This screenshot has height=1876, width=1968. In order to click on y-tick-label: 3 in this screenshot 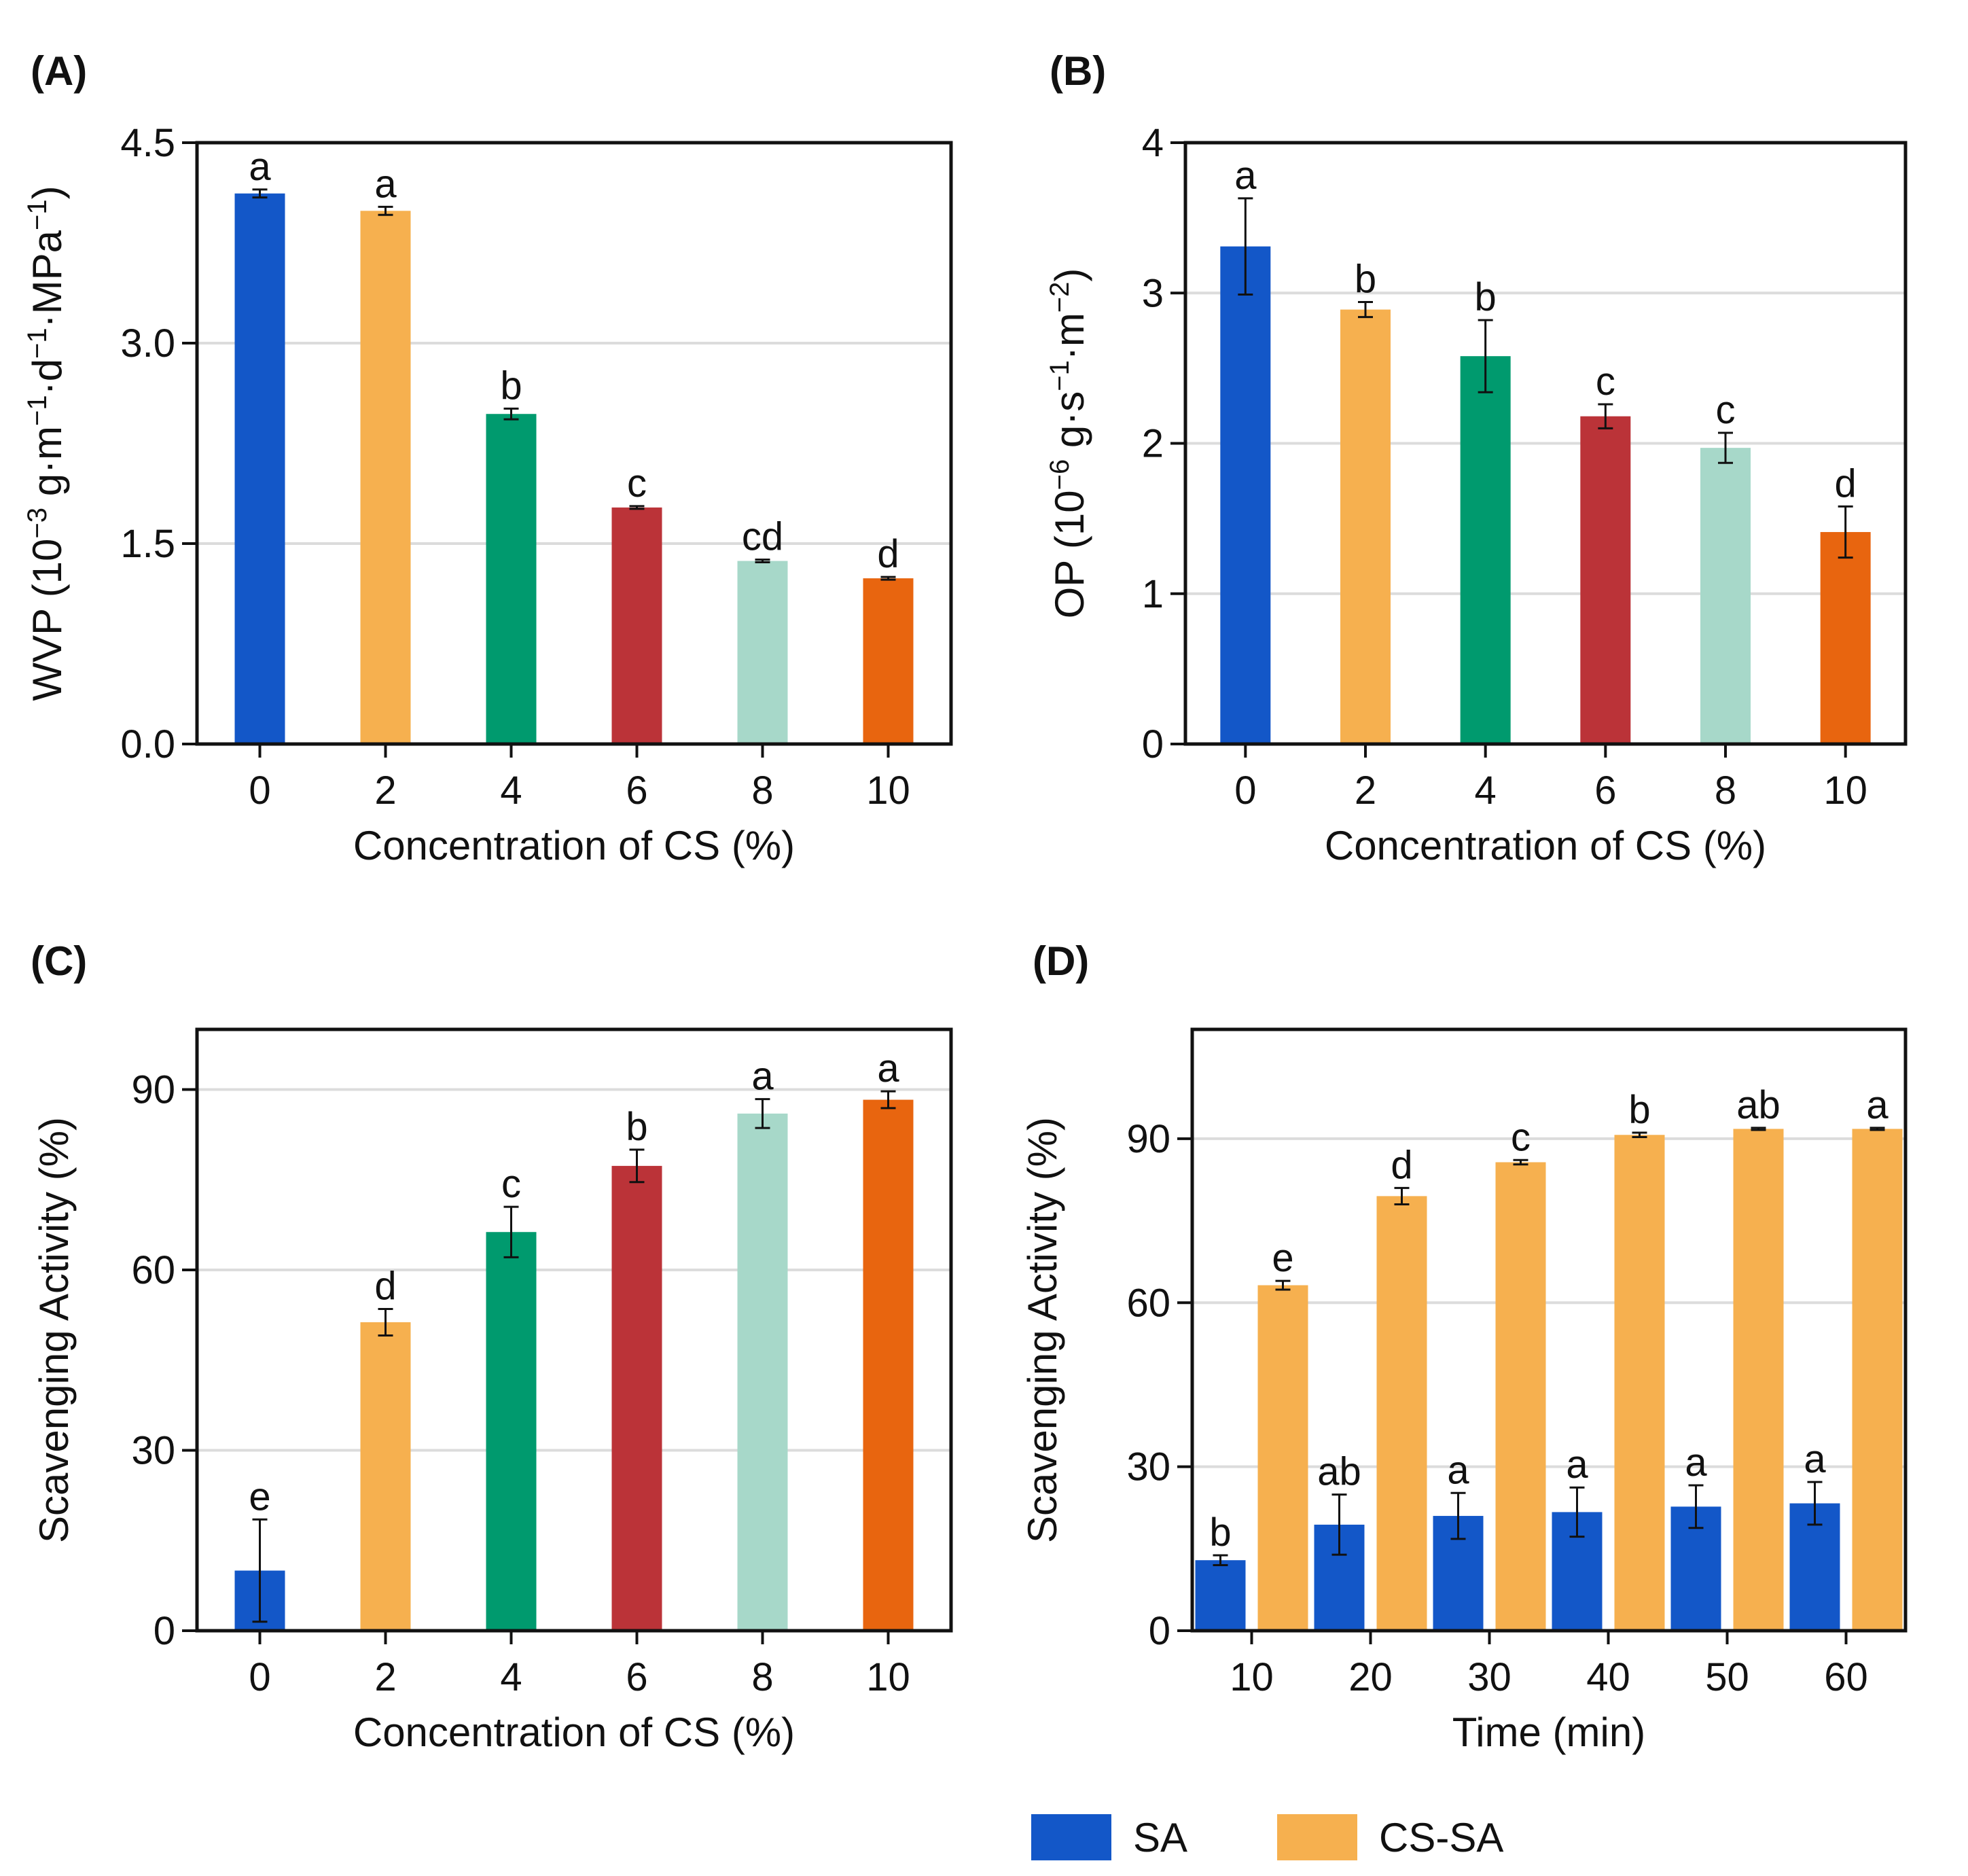, I will do `click(1153, 293)`.